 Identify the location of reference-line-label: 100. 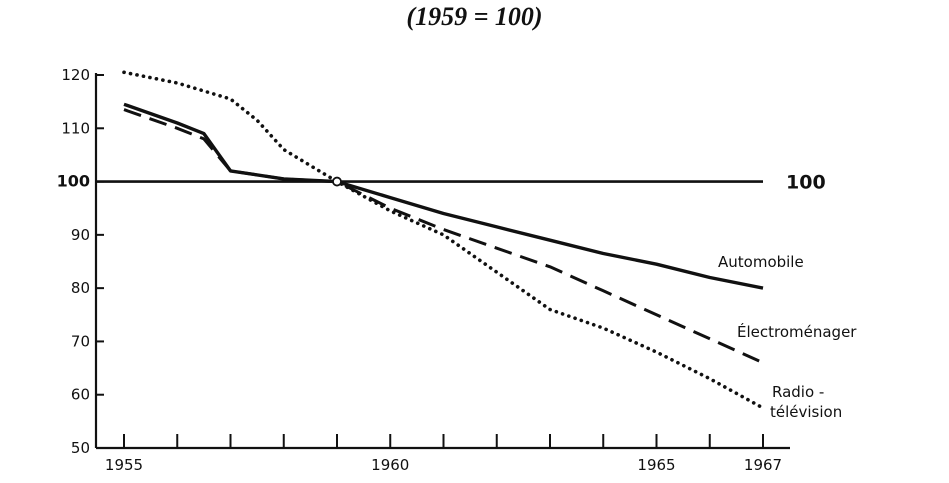
(806, 183).